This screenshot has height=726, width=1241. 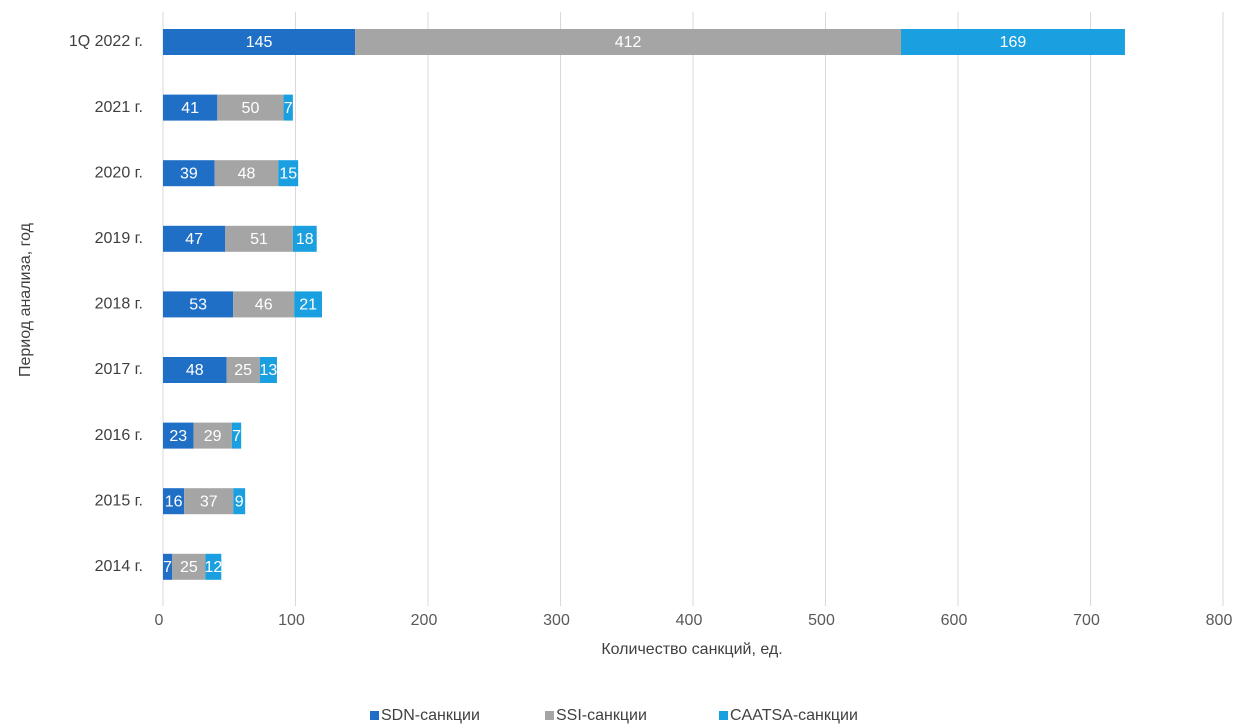 What do you see at coordinates (119, 172) in the screenshot?
I see `category-label: 2020 г.` at bounding box center [119, 172].